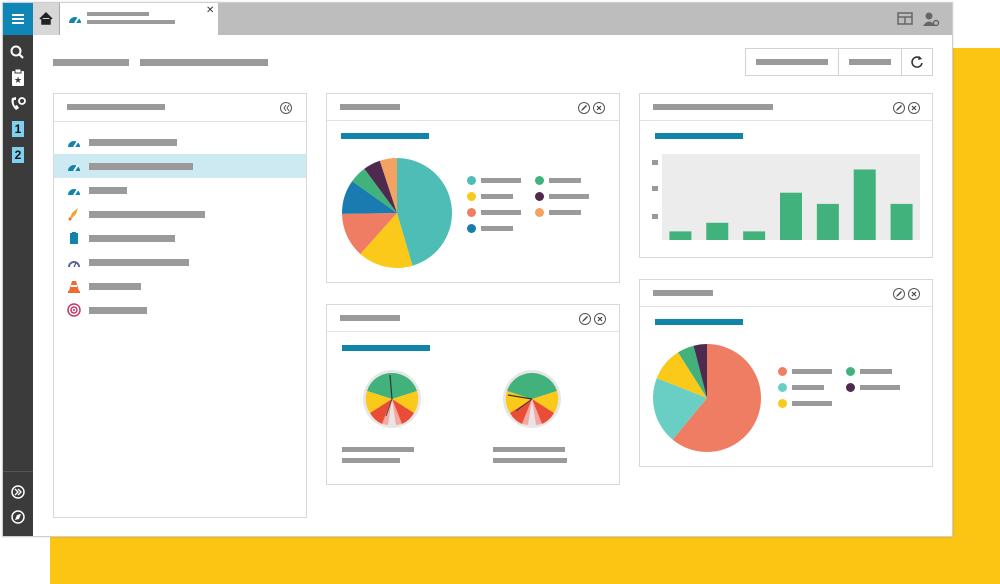 Image resolution: width=1000 pixels, height=584 pixels. Describe the element at coordinates (91, 62) in the screenshot. I see `breadcrumb-root` at that location.